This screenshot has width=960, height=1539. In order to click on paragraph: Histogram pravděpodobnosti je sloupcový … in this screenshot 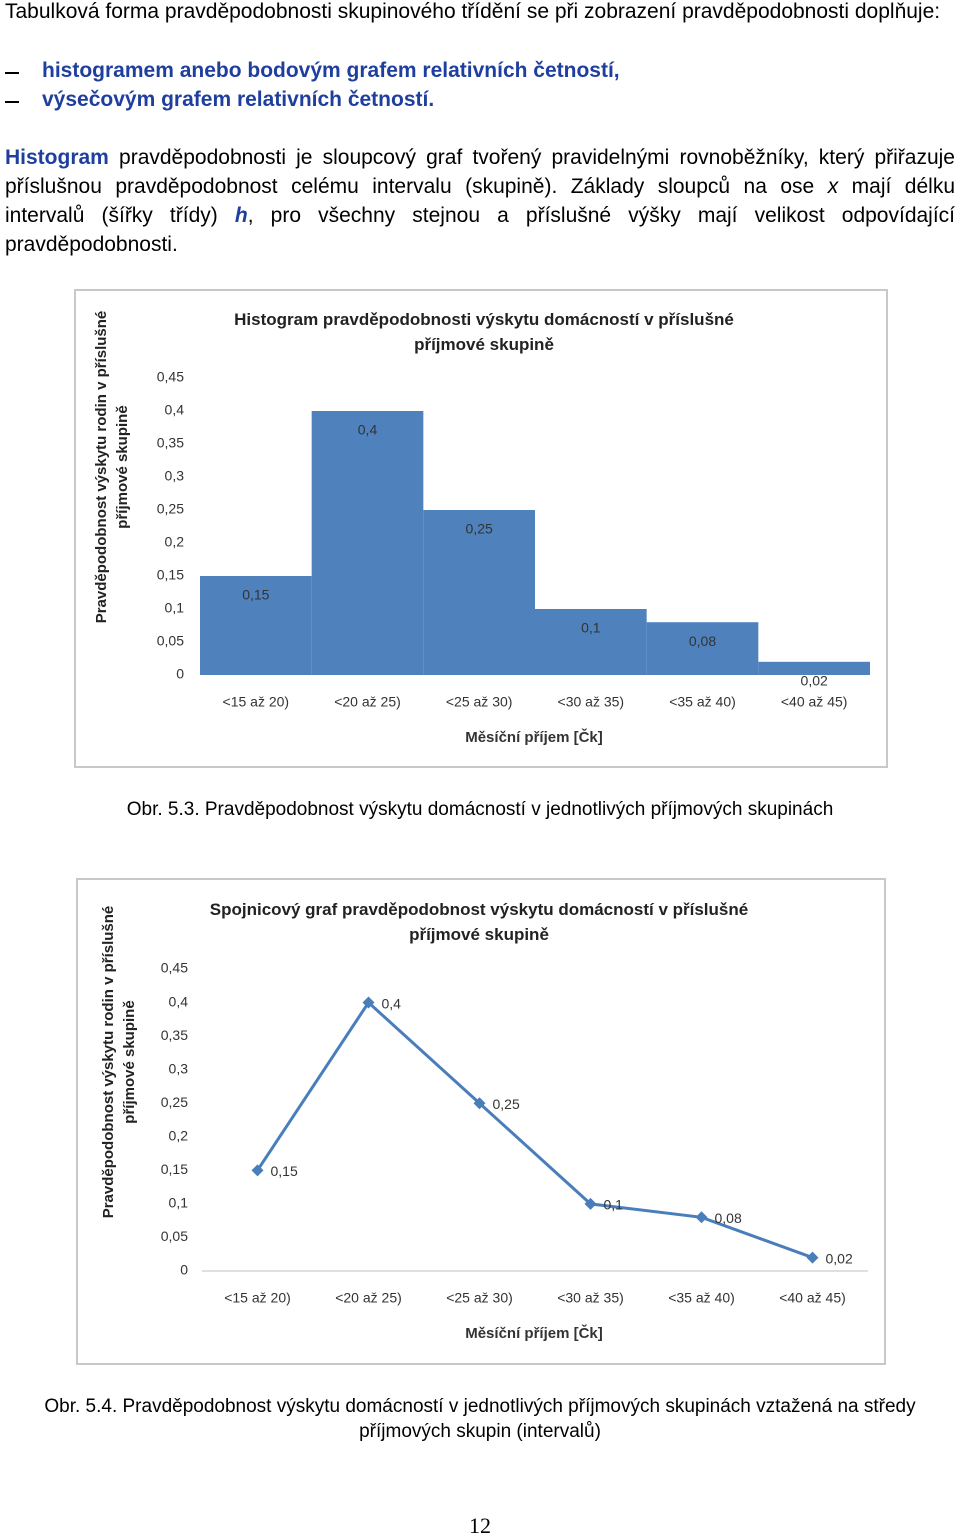, I will do `click(480, 201)`.